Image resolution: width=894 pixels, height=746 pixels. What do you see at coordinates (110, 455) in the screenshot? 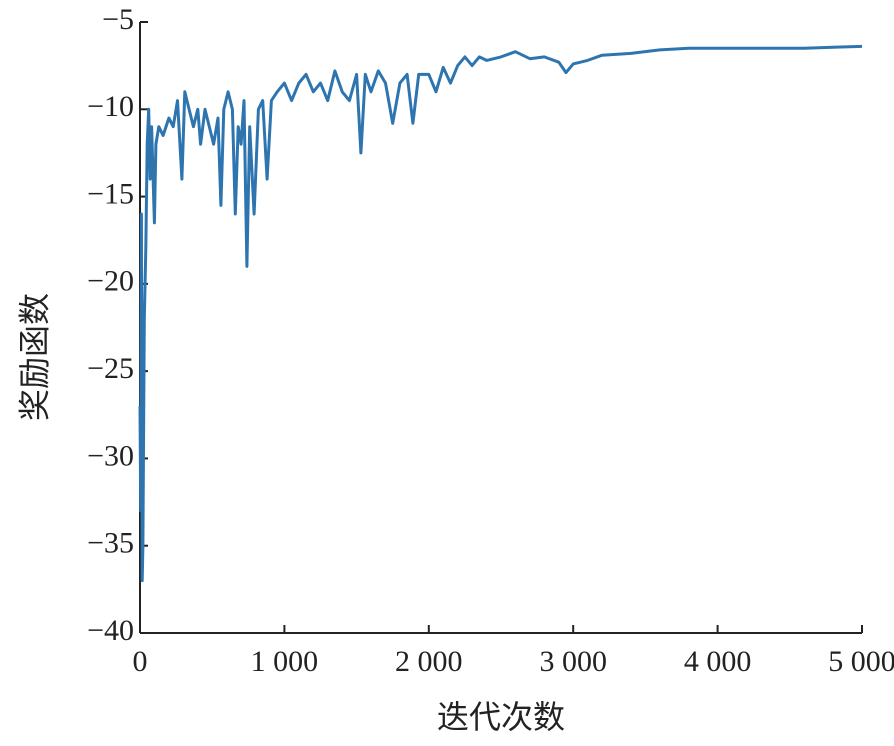
I see `y-tick-label: −30` at bounding box center [110, 455].